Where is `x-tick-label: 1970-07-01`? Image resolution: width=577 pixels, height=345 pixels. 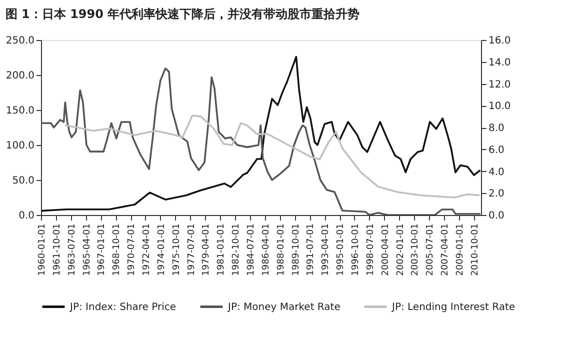 x-tick-label: 1970-07-01 is located at coordinates (132, 250).